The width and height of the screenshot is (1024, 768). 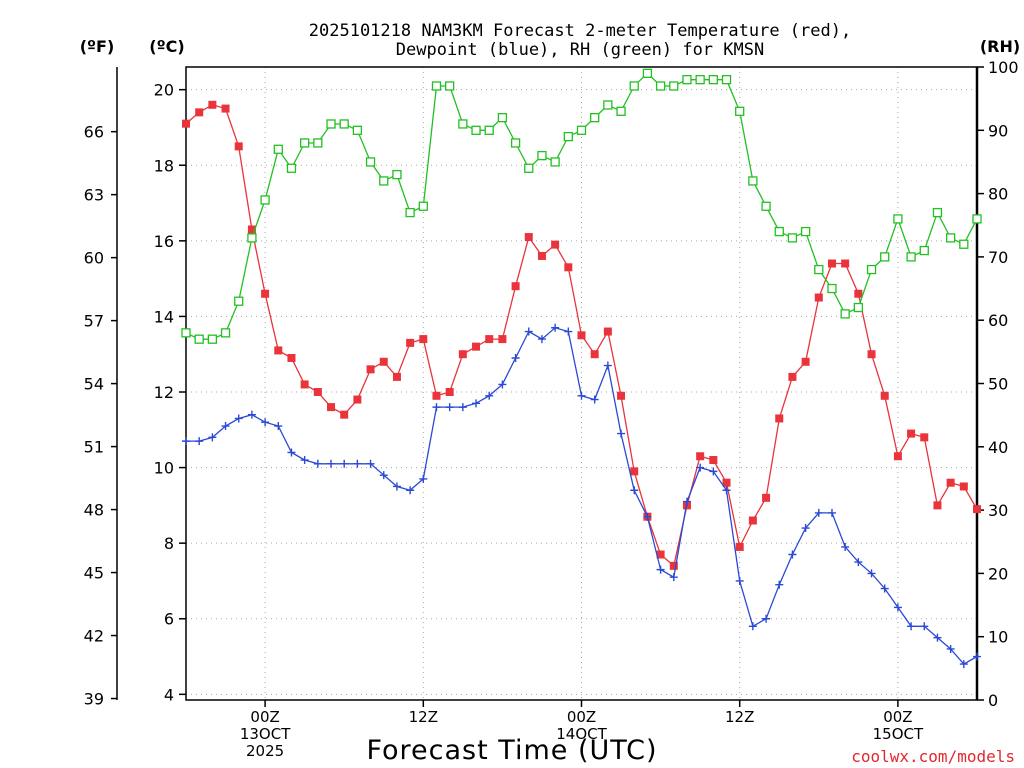 I want to click on rh-tick-label: 70, so click(x=998, y=257).